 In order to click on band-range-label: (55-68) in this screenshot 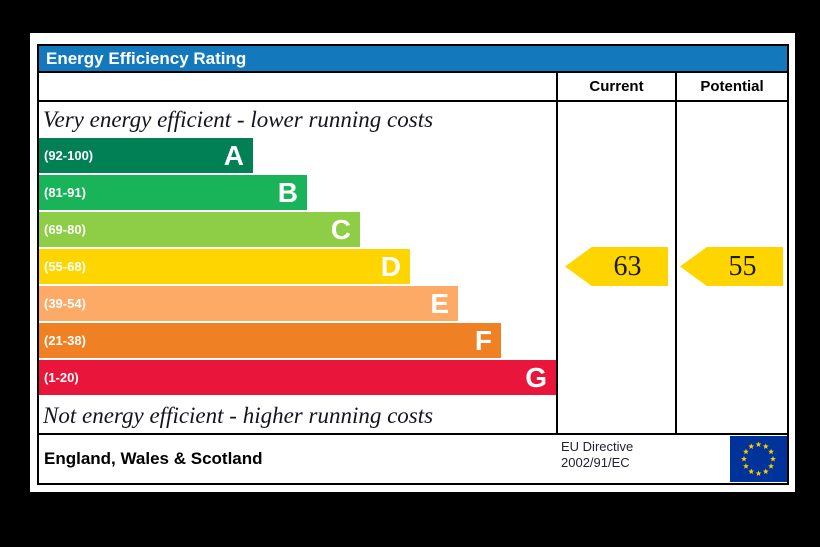, I will do `click(65, 266)`.